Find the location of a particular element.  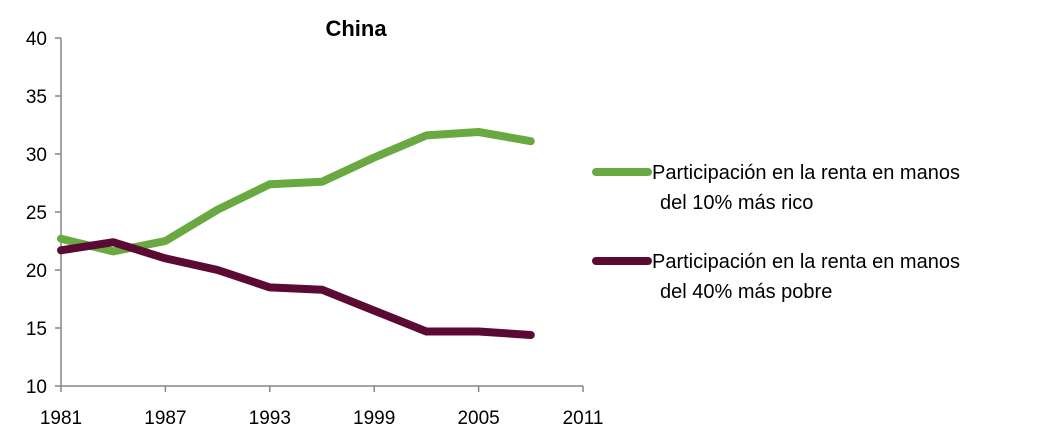

chart-title: China is located at coordinates (356, 28).